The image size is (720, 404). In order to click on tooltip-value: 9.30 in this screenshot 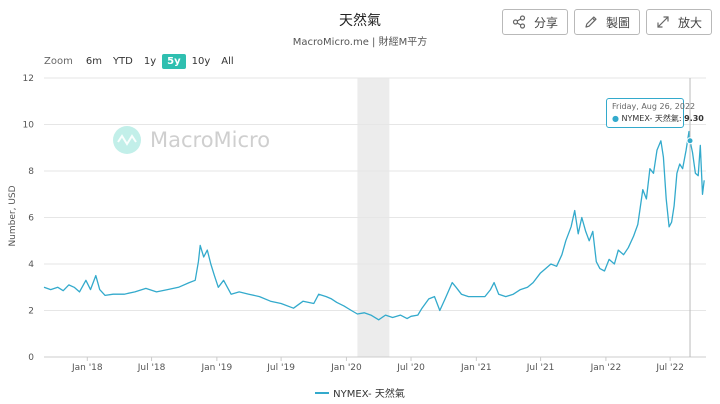, I will do `click(694, 118)`.